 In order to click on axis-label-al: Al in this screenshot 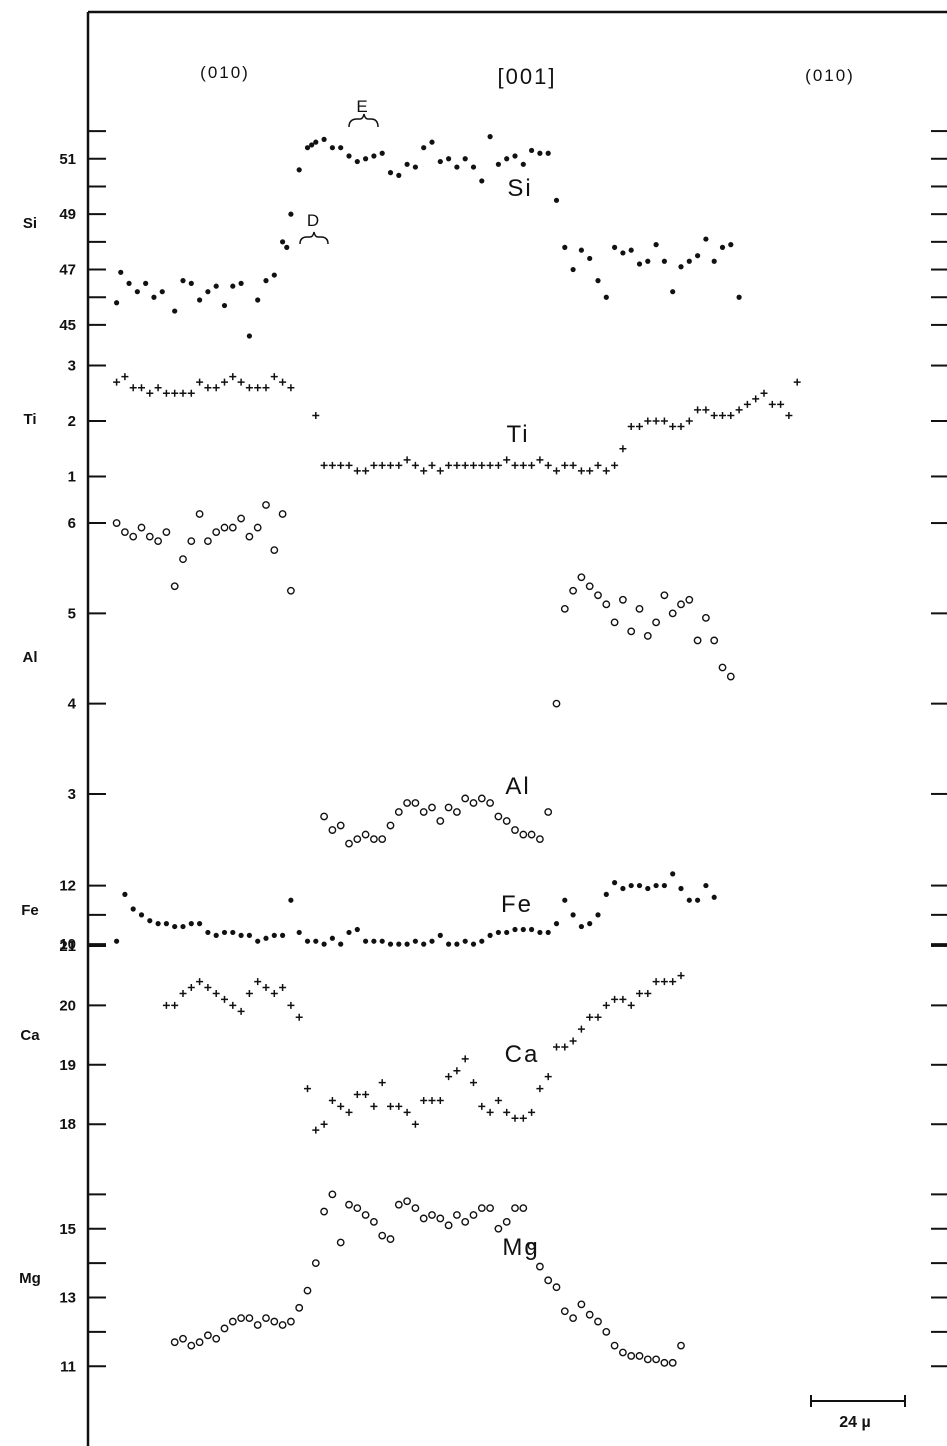, I will do `click(30, 657)`.